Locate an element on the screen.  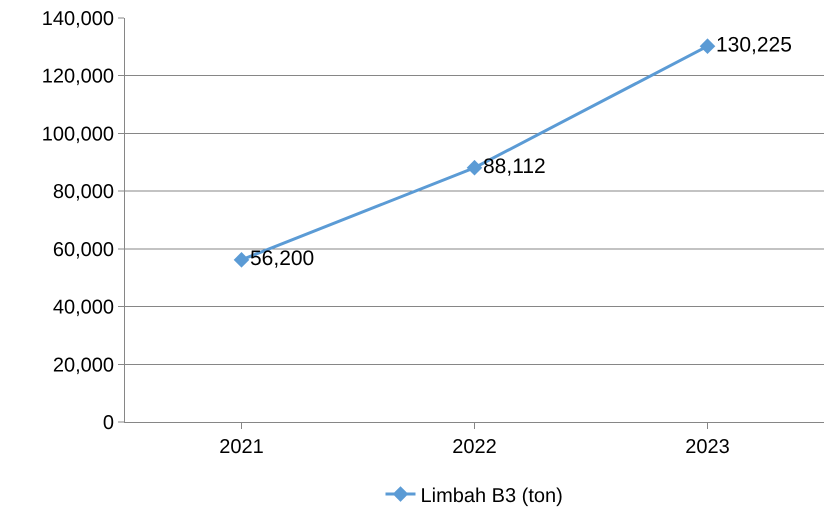
y-tick-label: 0 is located at coordinates (108, 423).